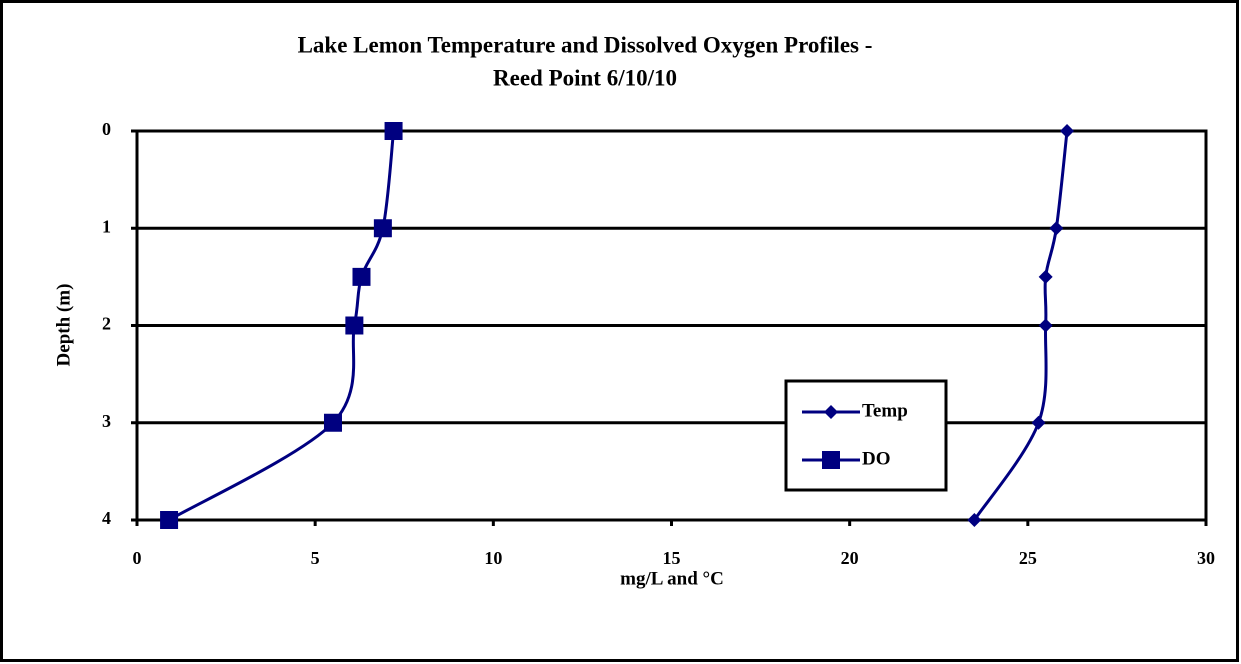 Image resolution: width=1241 pixels, height=664 pixels. I want to click on x-tick-label: 25, so click(1028, 558).